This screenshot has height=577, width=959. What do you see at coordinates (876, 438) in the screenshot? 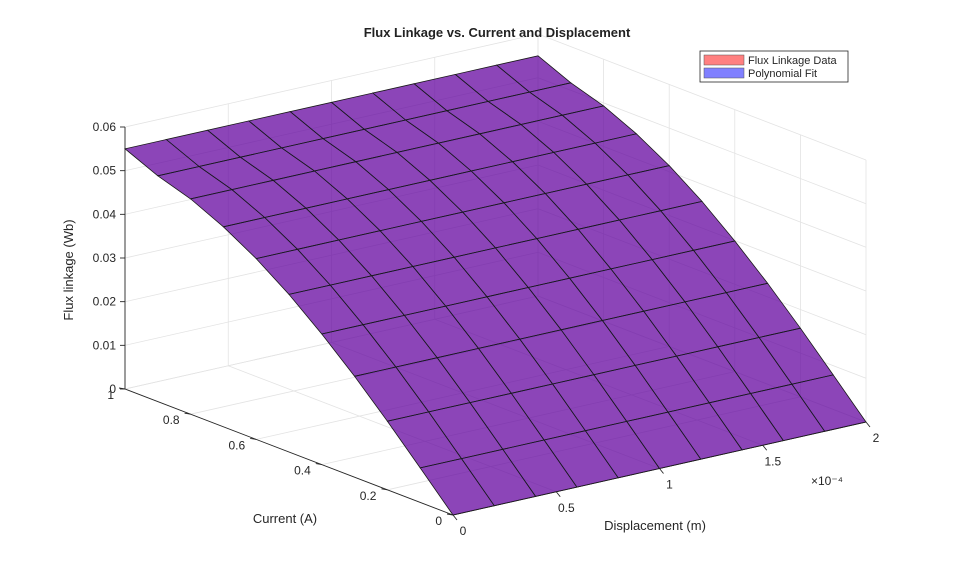
I see `x-tick-label: 2` at bounding box center [876, 438].